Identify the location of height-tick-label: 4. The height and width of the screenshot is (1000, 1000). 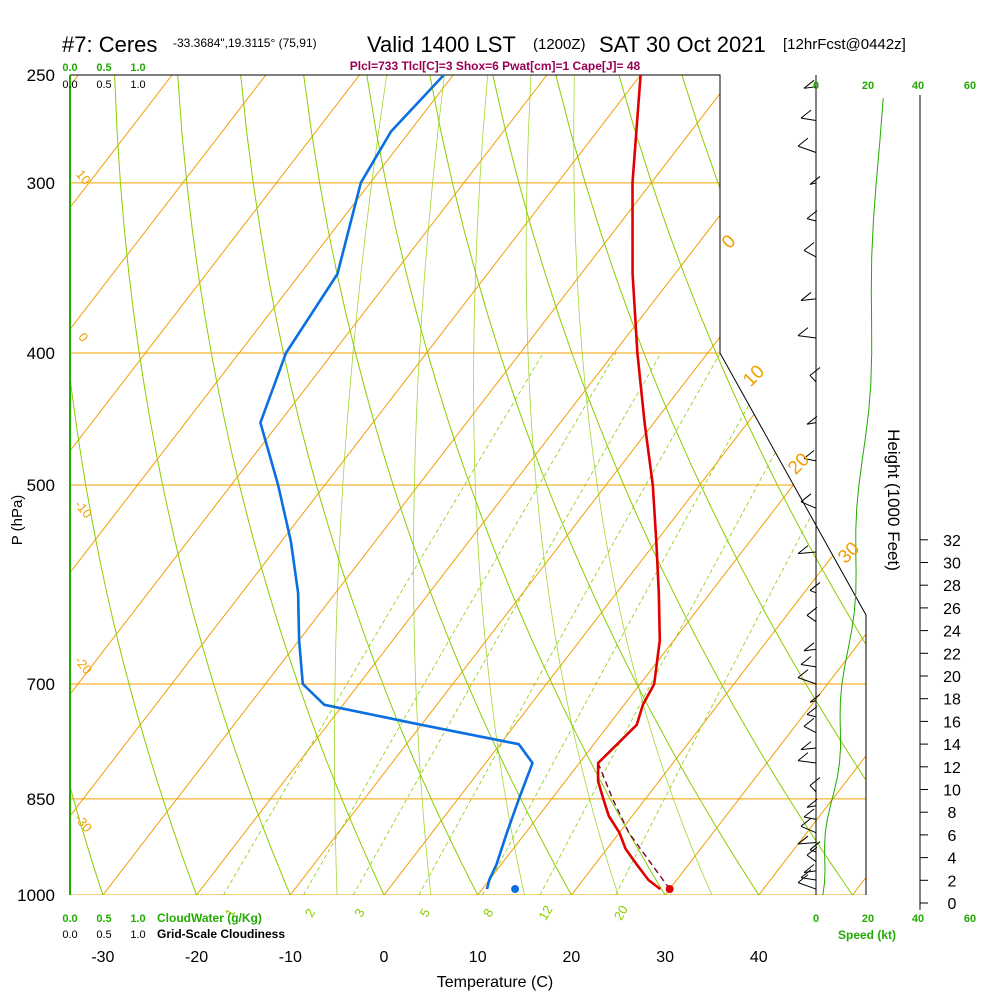
(952, 859).